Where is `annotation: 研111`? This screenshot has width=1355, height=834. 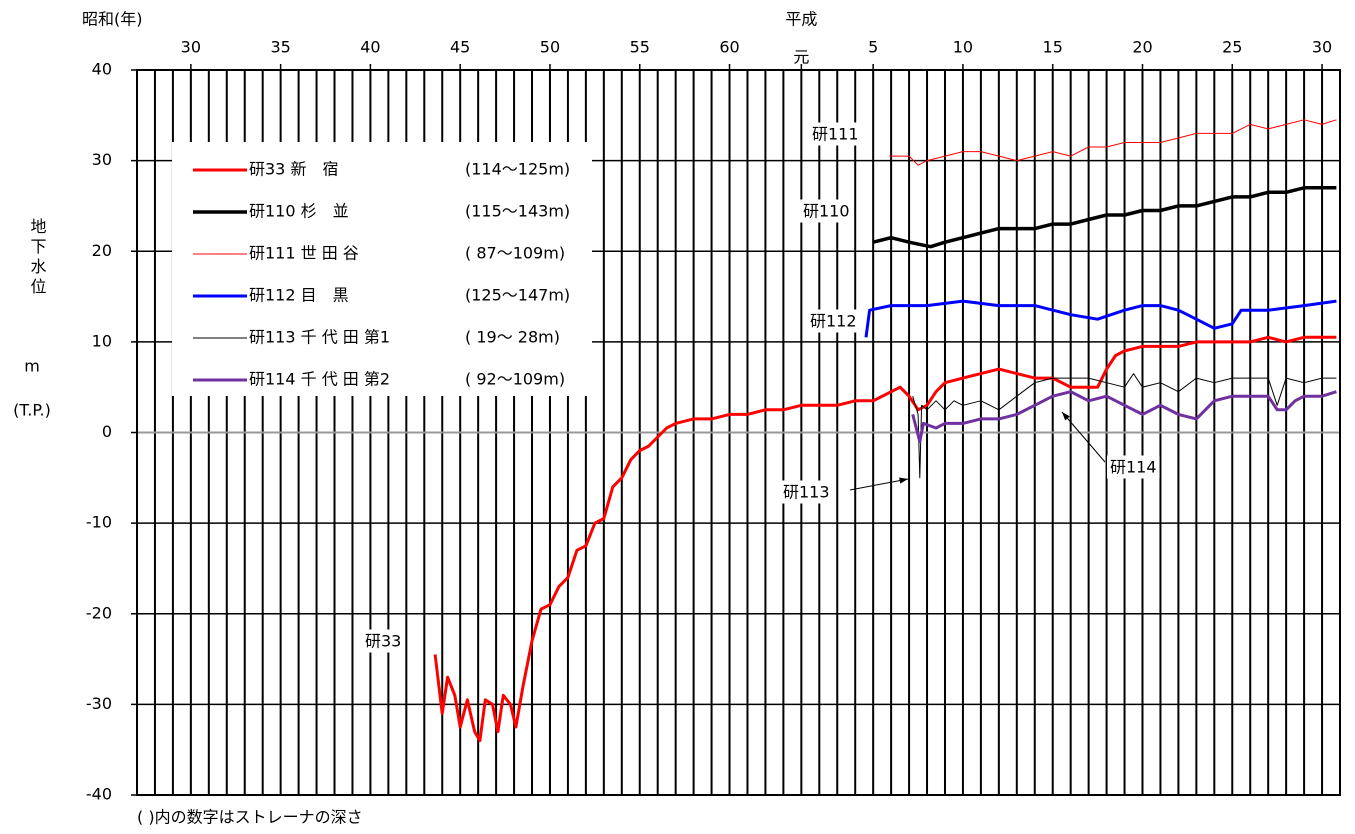
annotation: 研111 is located at coordinates (835, 134).